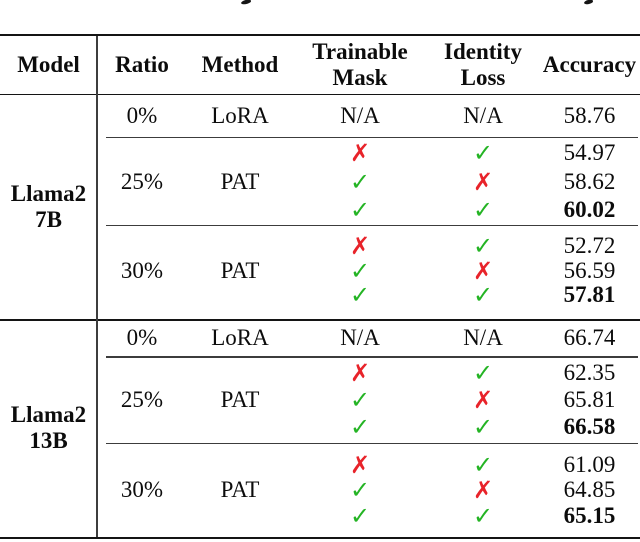 Image resolution: width=640 pixels, height=542 pixels. I want to click on model-label-llama2-7b: Llama2 7B, so click(48, 206).